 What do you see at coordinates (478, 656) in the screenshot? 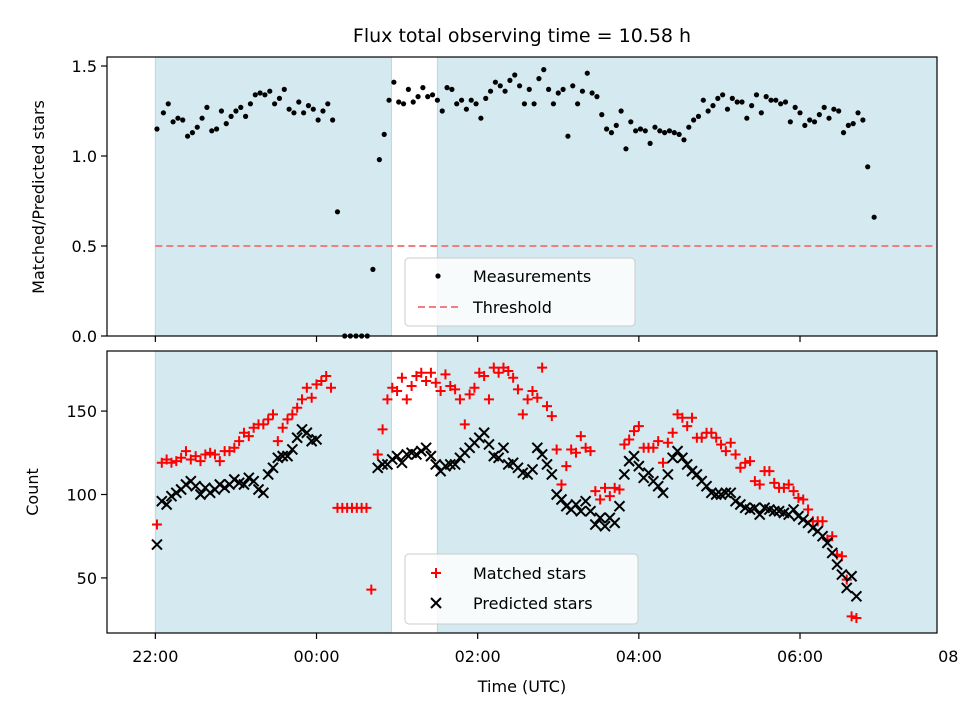
I see `x-tick-label: 02:00` at bounding box center [478, 656].